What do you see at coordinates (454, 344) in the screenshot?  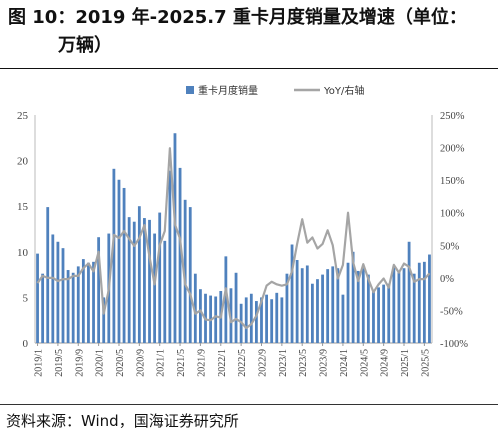 I see `y2-tick-label: -100%` at bounding box center [454, 344].